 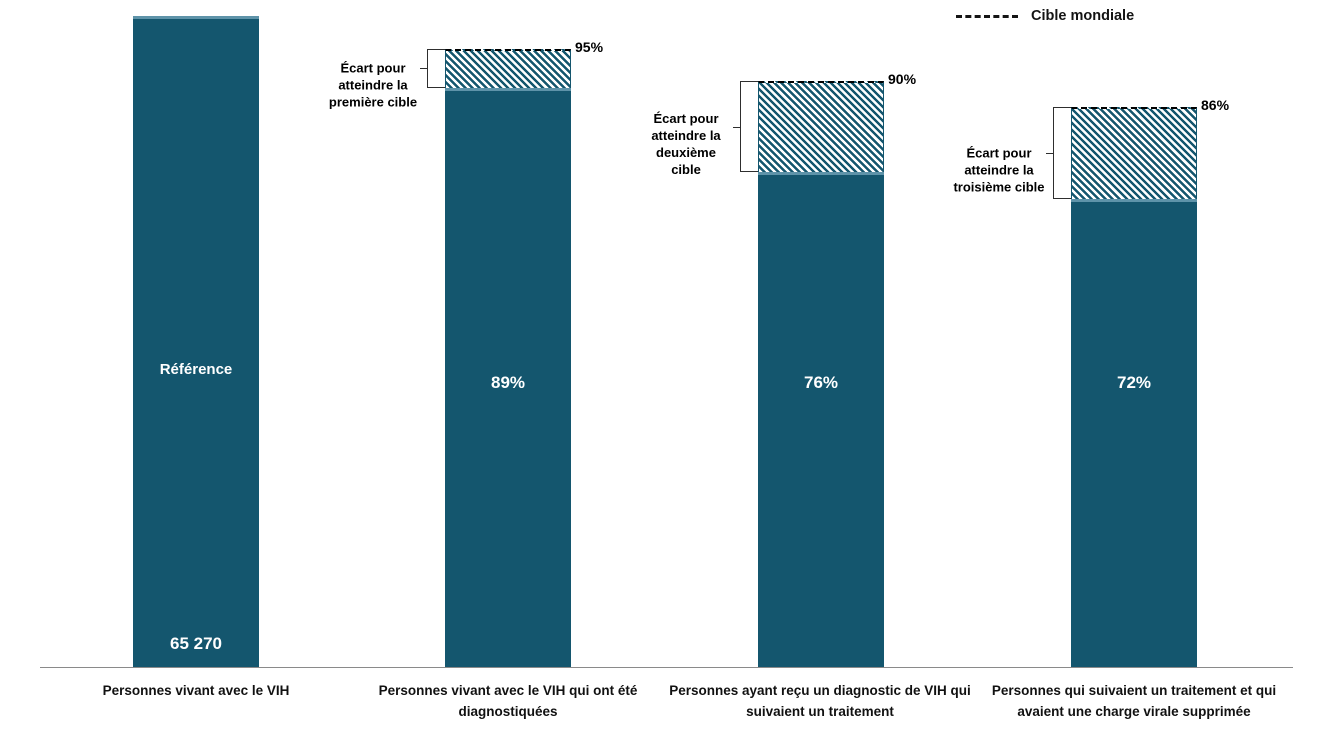 I want to click on bar-percent-label-diagnosed: 89%, so click(x=508, y=382).